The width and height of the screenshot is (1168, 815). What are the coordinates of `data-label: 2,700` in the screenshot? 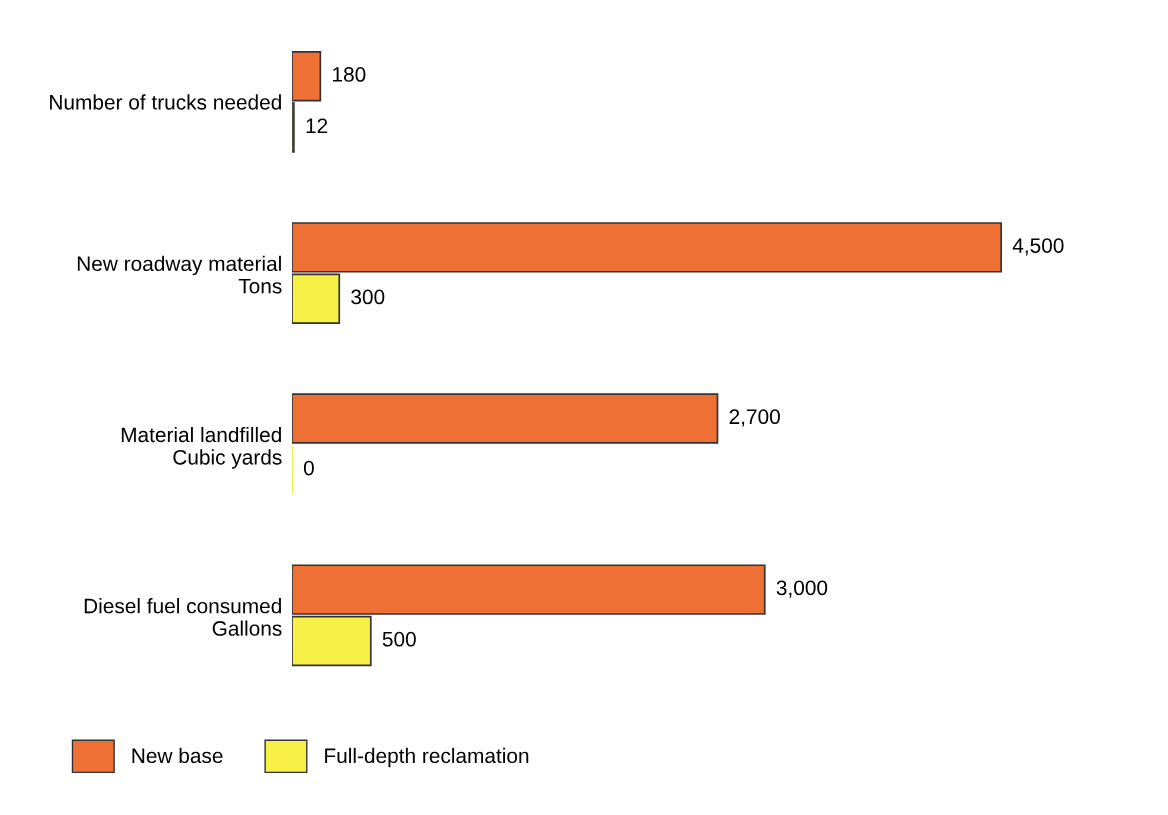 It's located at (754, 418).